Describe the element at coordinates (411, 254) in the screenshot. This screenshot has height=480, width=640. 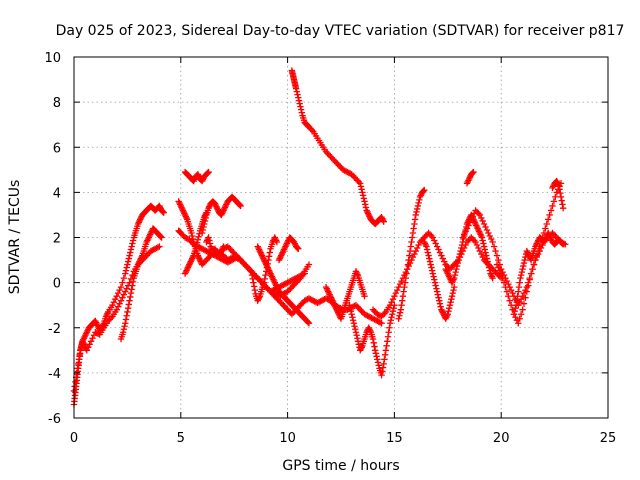
I see `series-s18` at that location.